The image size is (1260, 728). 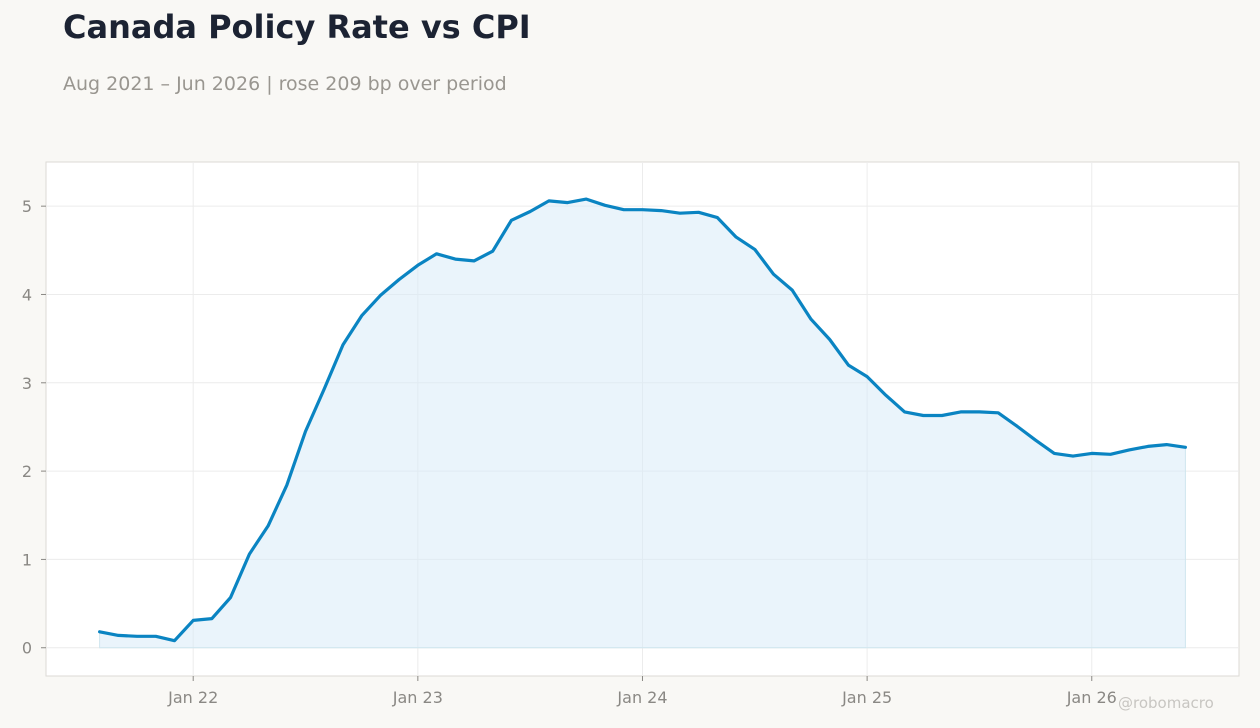 I want to click on x-tick-label: Jan 22, so click(x=192, y=697).